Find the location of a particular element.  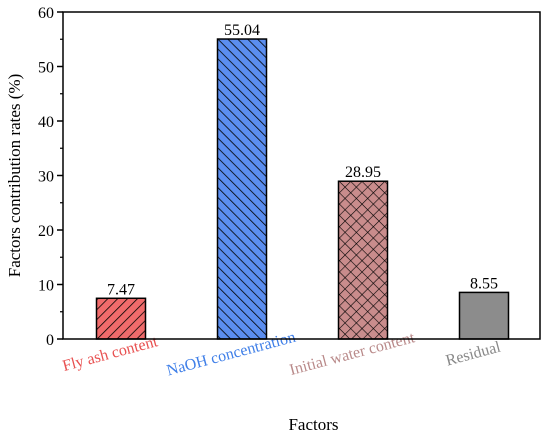

bar-naoh-concentration is located at coordinates (242, 189).